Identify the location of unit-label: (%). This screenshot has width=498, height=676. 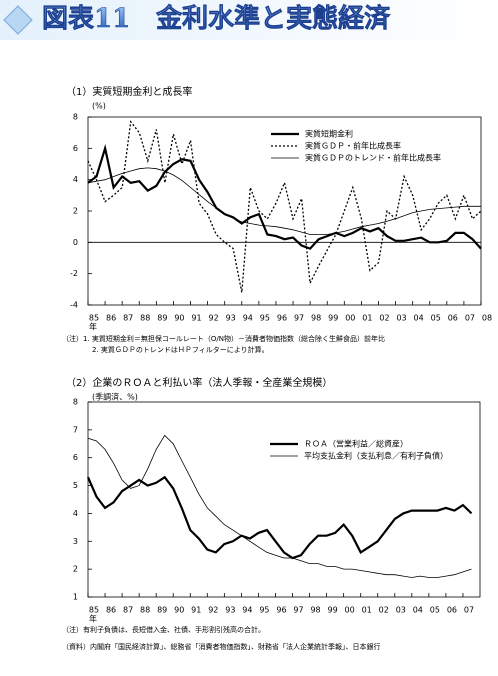
(99, 106).